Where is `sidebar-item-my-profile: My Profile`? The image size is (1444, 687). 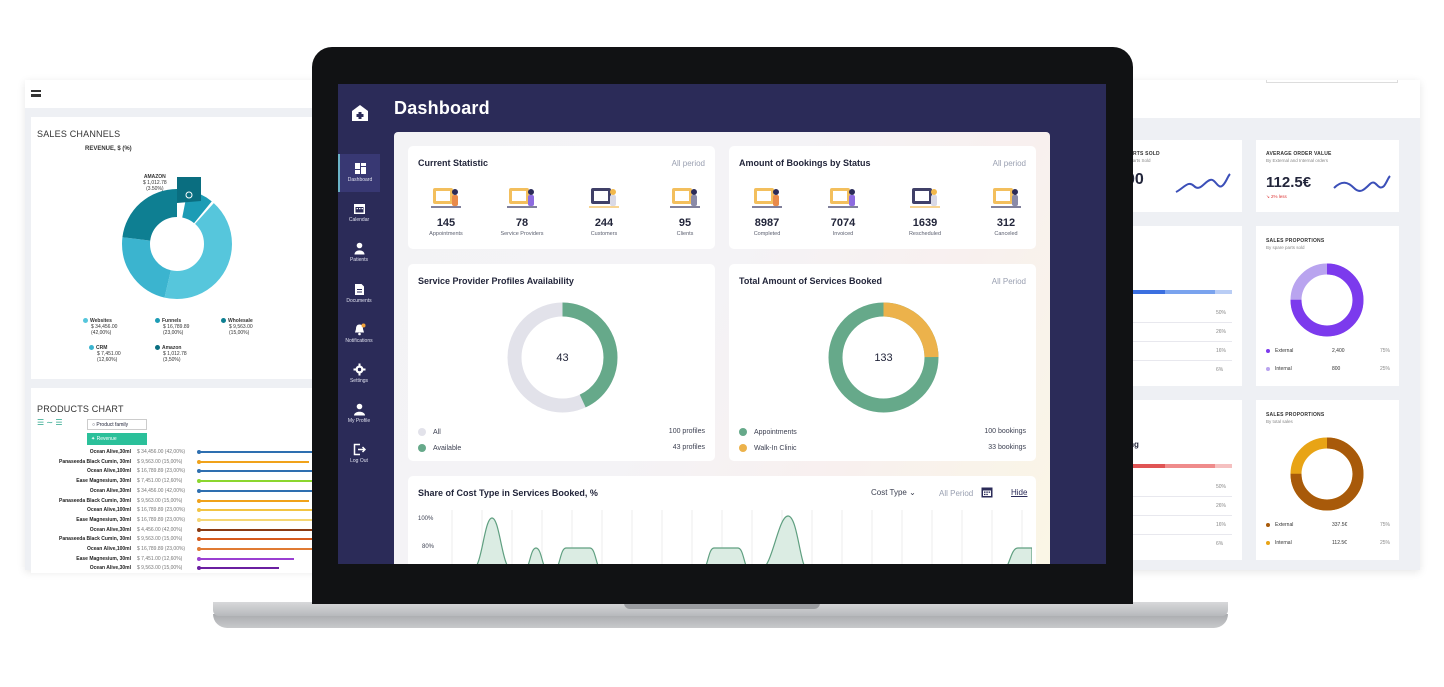
sidebar-item-my-profile: My Profile is located at coordinates (359, 414).